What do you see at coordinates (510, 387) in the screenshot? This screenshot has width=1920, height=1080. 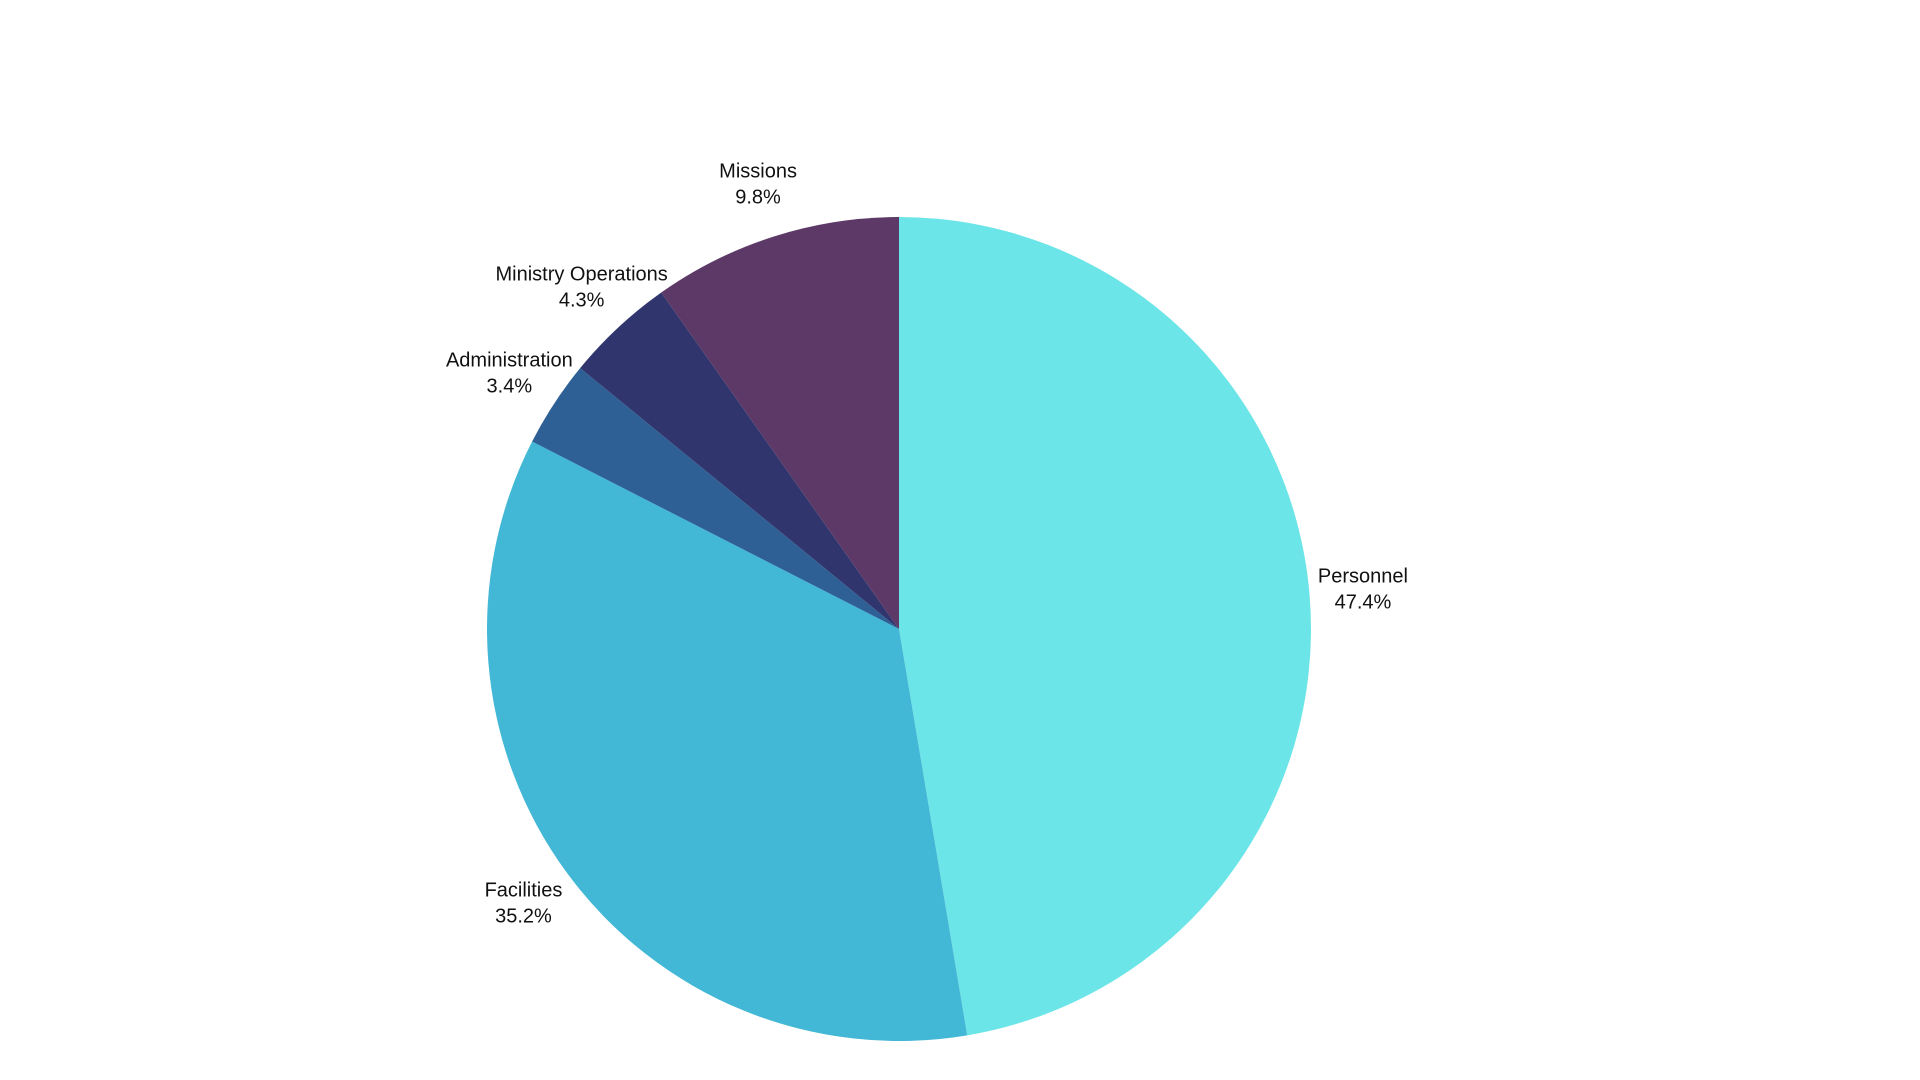 I see `slice-value-label: 3.4%` at bounding box center [510, 387].